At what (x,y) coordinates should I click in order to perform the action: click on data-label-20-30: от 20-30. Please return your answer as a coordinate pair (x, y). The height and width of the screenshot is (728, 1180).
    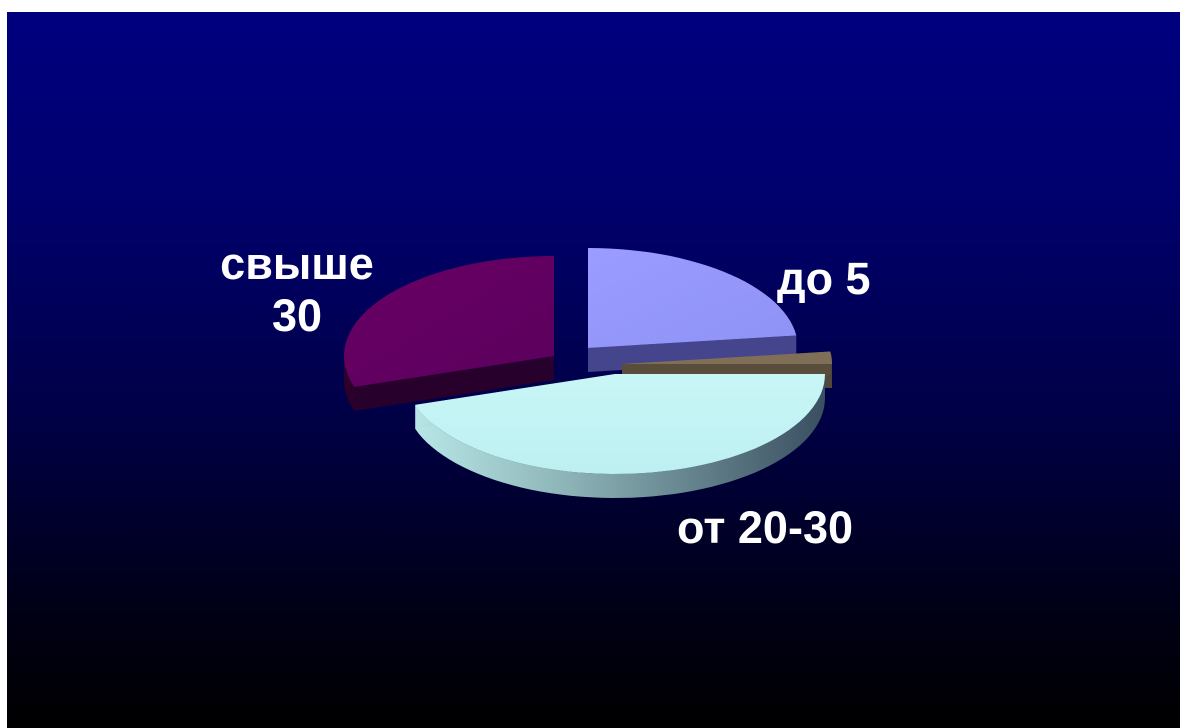
    Looking at the image, I should click on (765, 527).